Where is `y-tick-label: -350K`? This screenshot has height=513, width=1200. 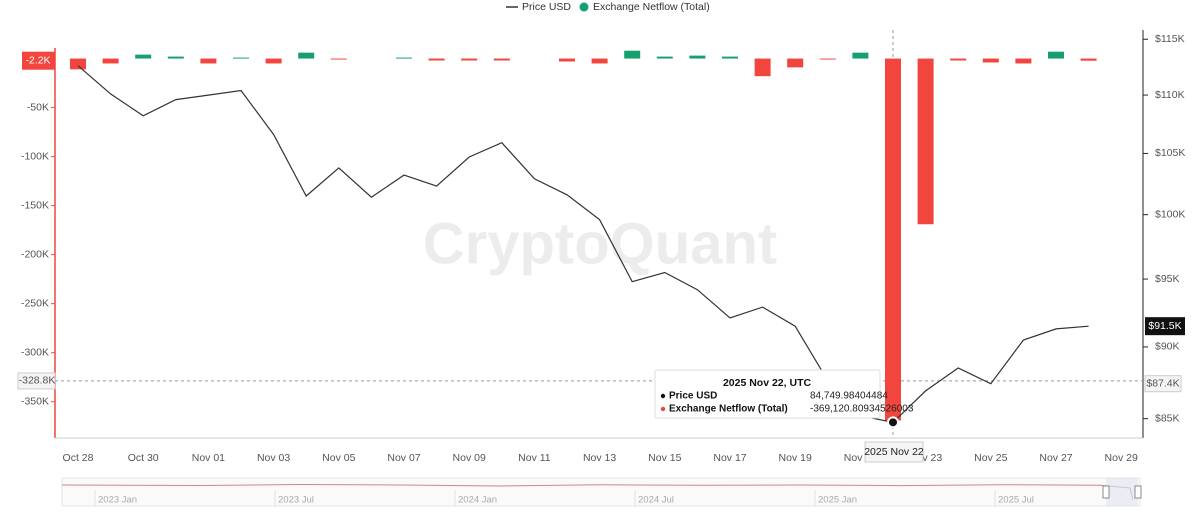
y-tick-label: -350K is located at coordinates (35, 402).